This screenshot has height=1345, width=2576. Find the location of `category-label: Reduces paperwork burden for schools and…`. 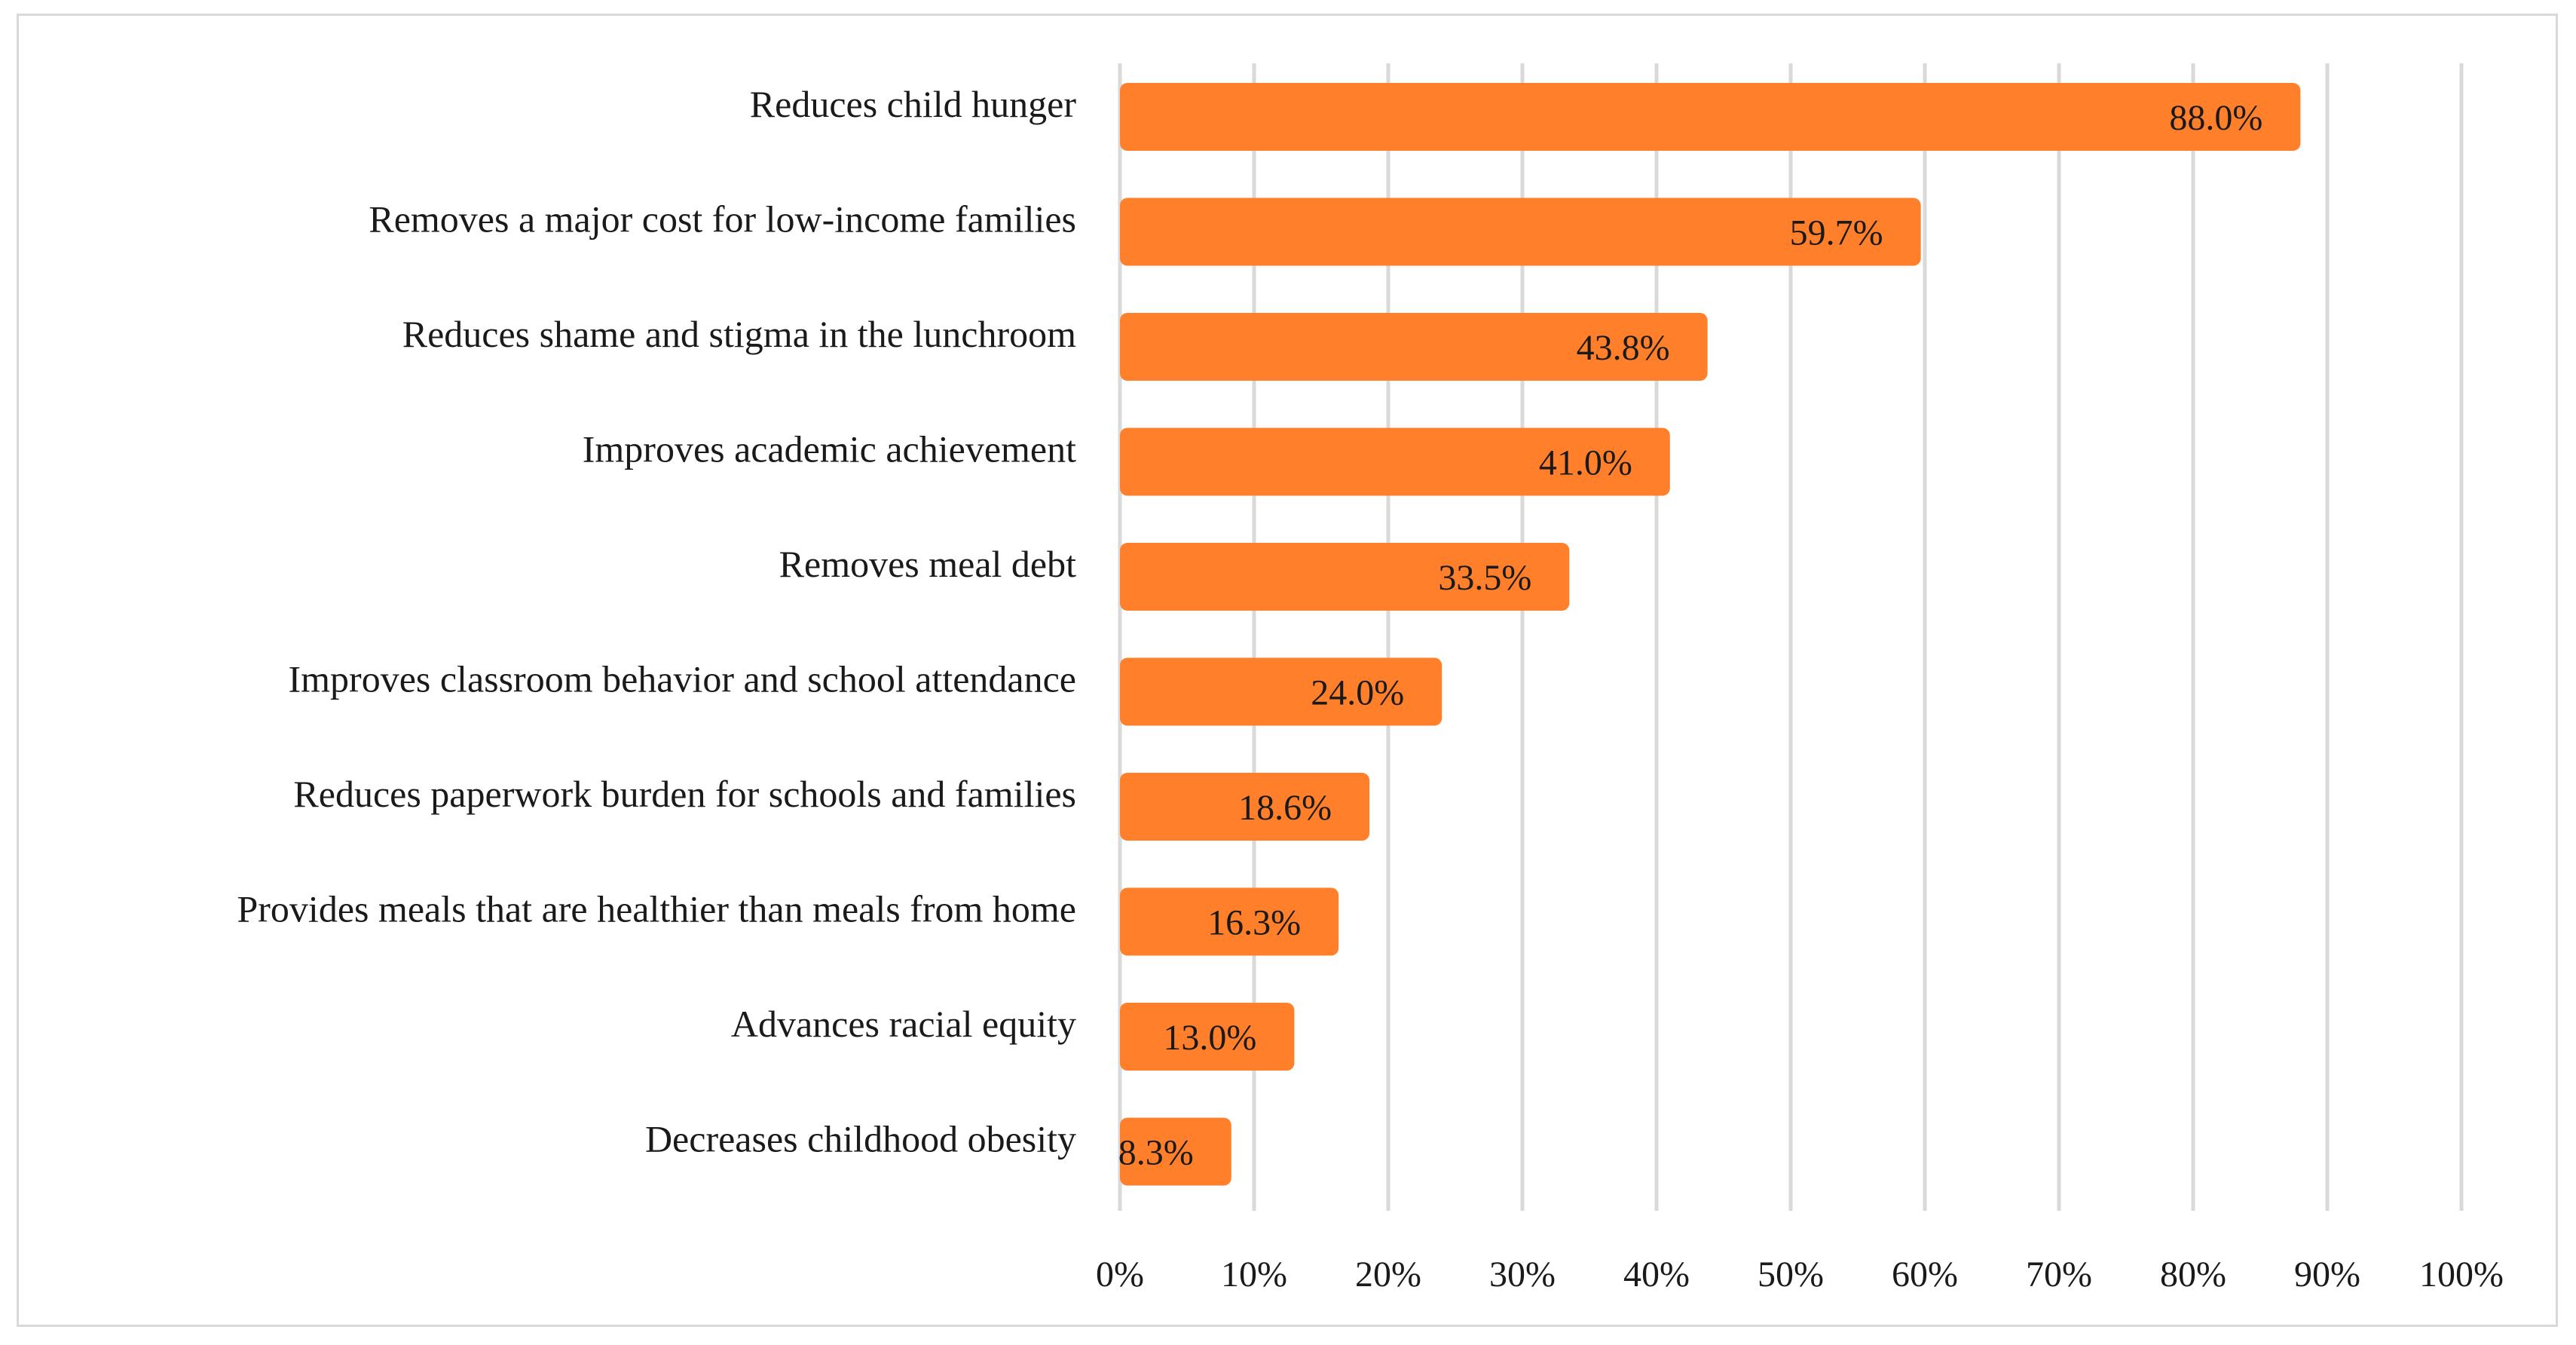

category-label: Reduces paperwork burden for schools and… is located at coordinates (684, 794).